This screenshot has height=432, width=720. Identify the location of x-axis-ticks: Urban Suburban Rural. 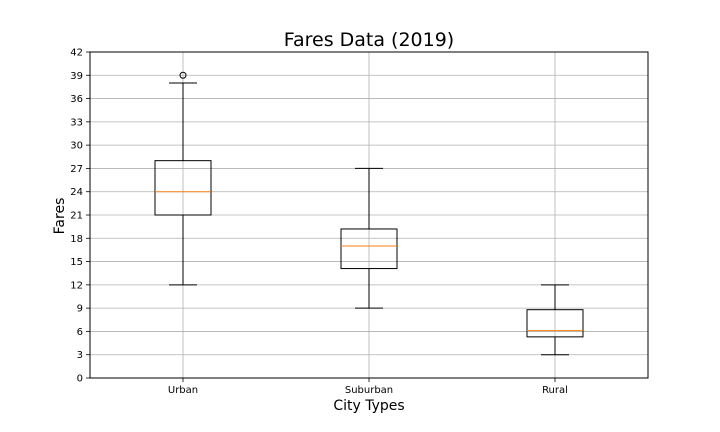
(368, 387).